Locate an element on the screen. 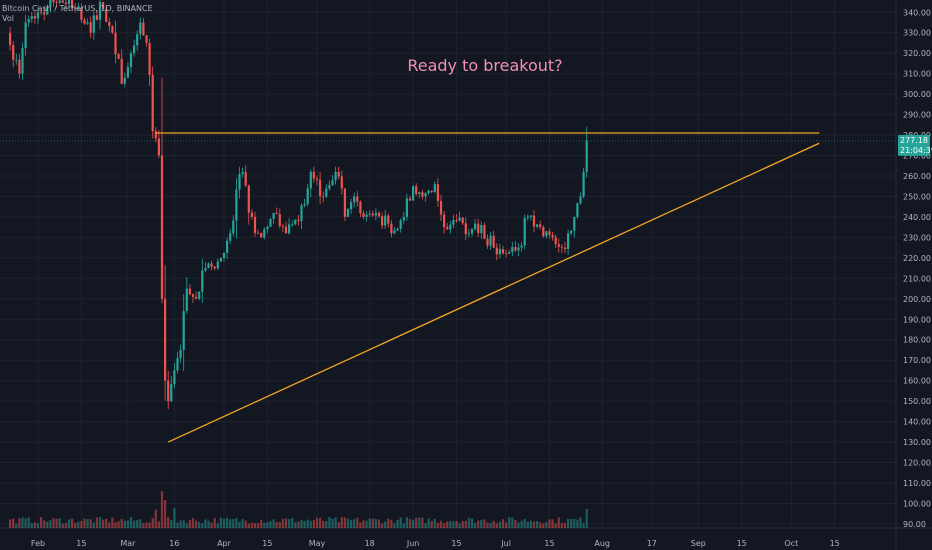 This screenshot has height=550, width=932. x-tick-label: 15 is located at coordinates (835, 543).